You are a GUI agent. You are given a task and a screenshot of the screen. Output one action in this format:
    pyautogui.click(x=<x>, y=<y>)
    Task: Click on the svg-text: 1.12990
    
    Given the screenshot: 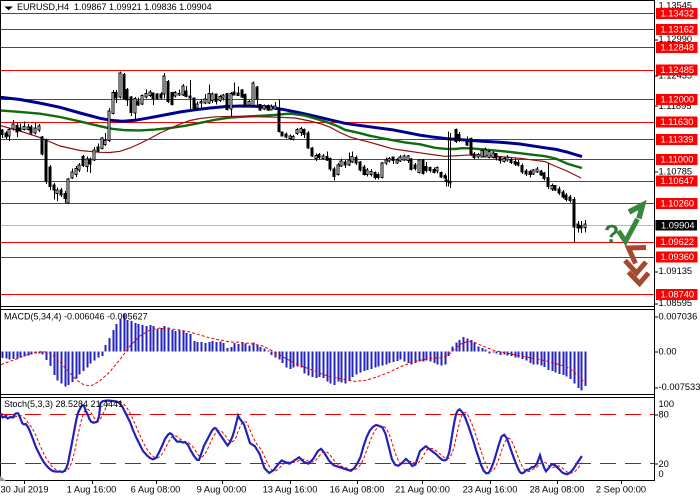 What is the action you would take?
    pyautogui.click(x=676, y=39)
    